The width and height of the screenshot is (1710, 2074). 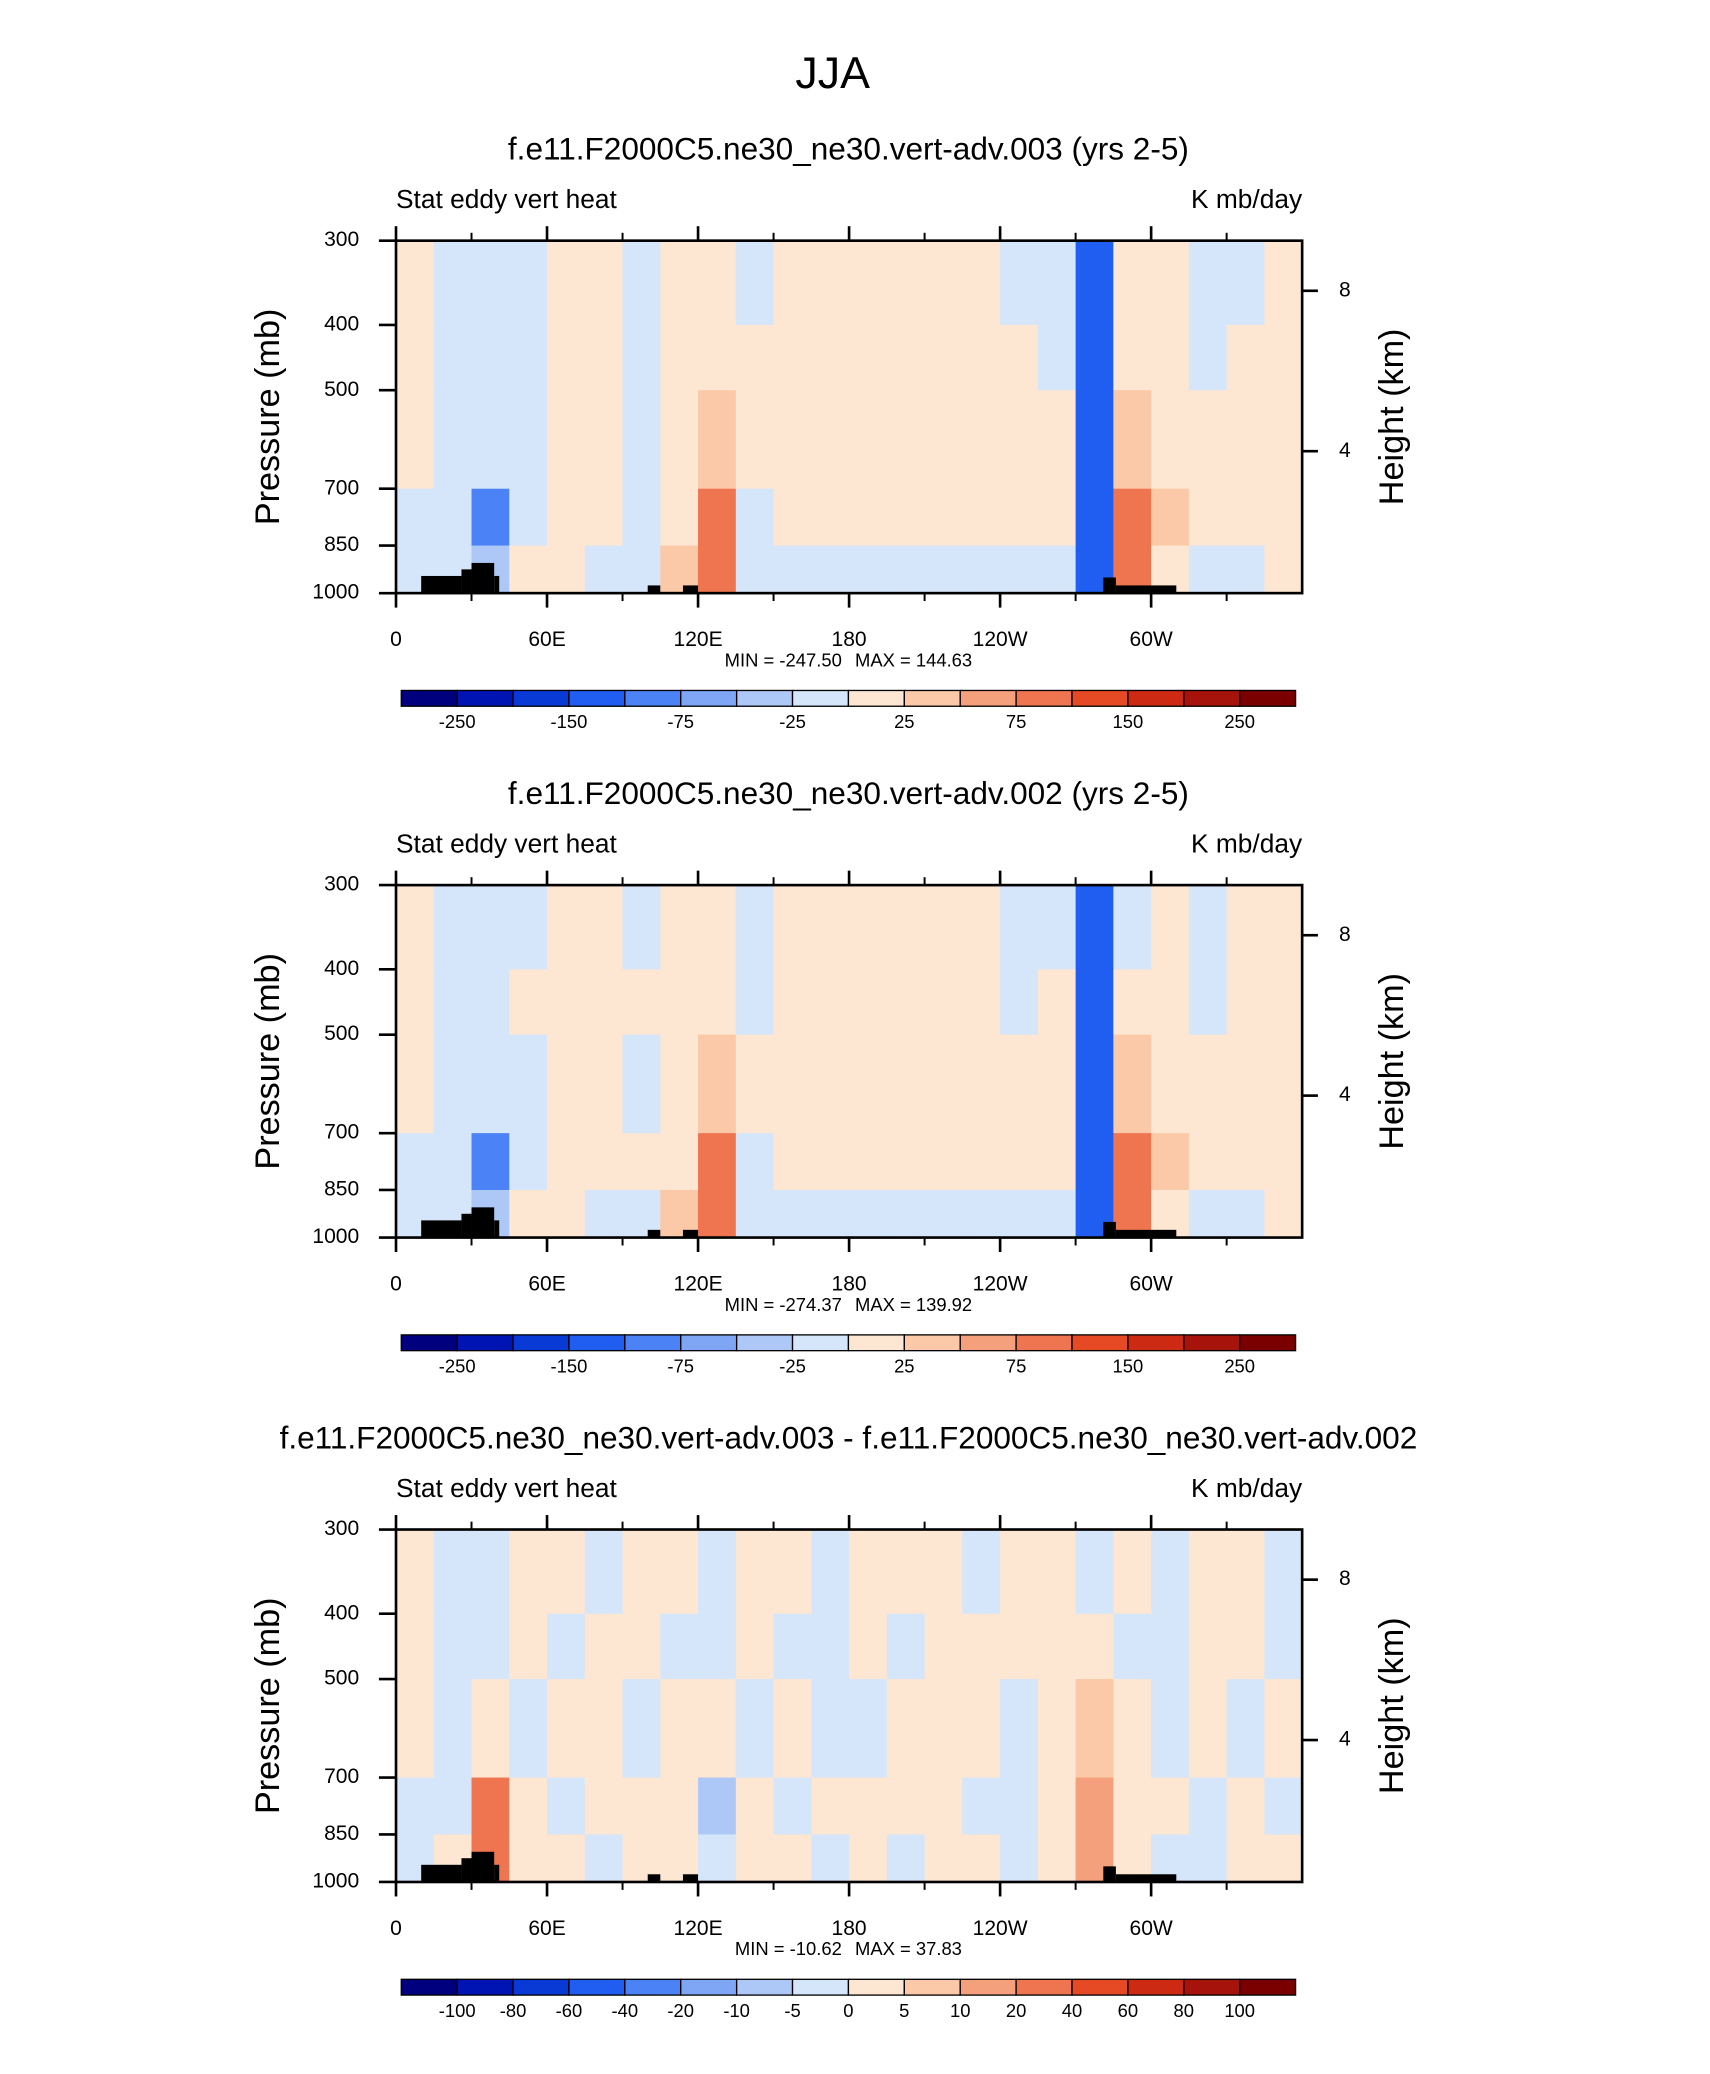 What do you see at coordinates (1184, 2010) in the screenshot?
I see `colorbar-tick-label: 80` at bounding box center [1184, 2010].